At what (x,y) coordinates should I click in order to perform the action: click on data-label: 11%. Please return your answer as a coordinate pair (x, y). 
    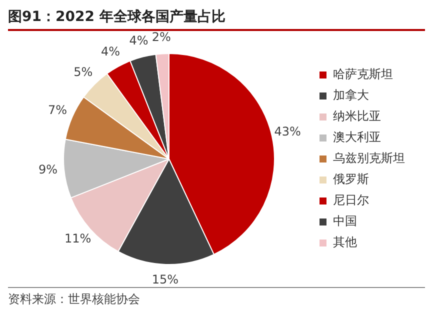
    Looking at the image, I should click on (78, 238).